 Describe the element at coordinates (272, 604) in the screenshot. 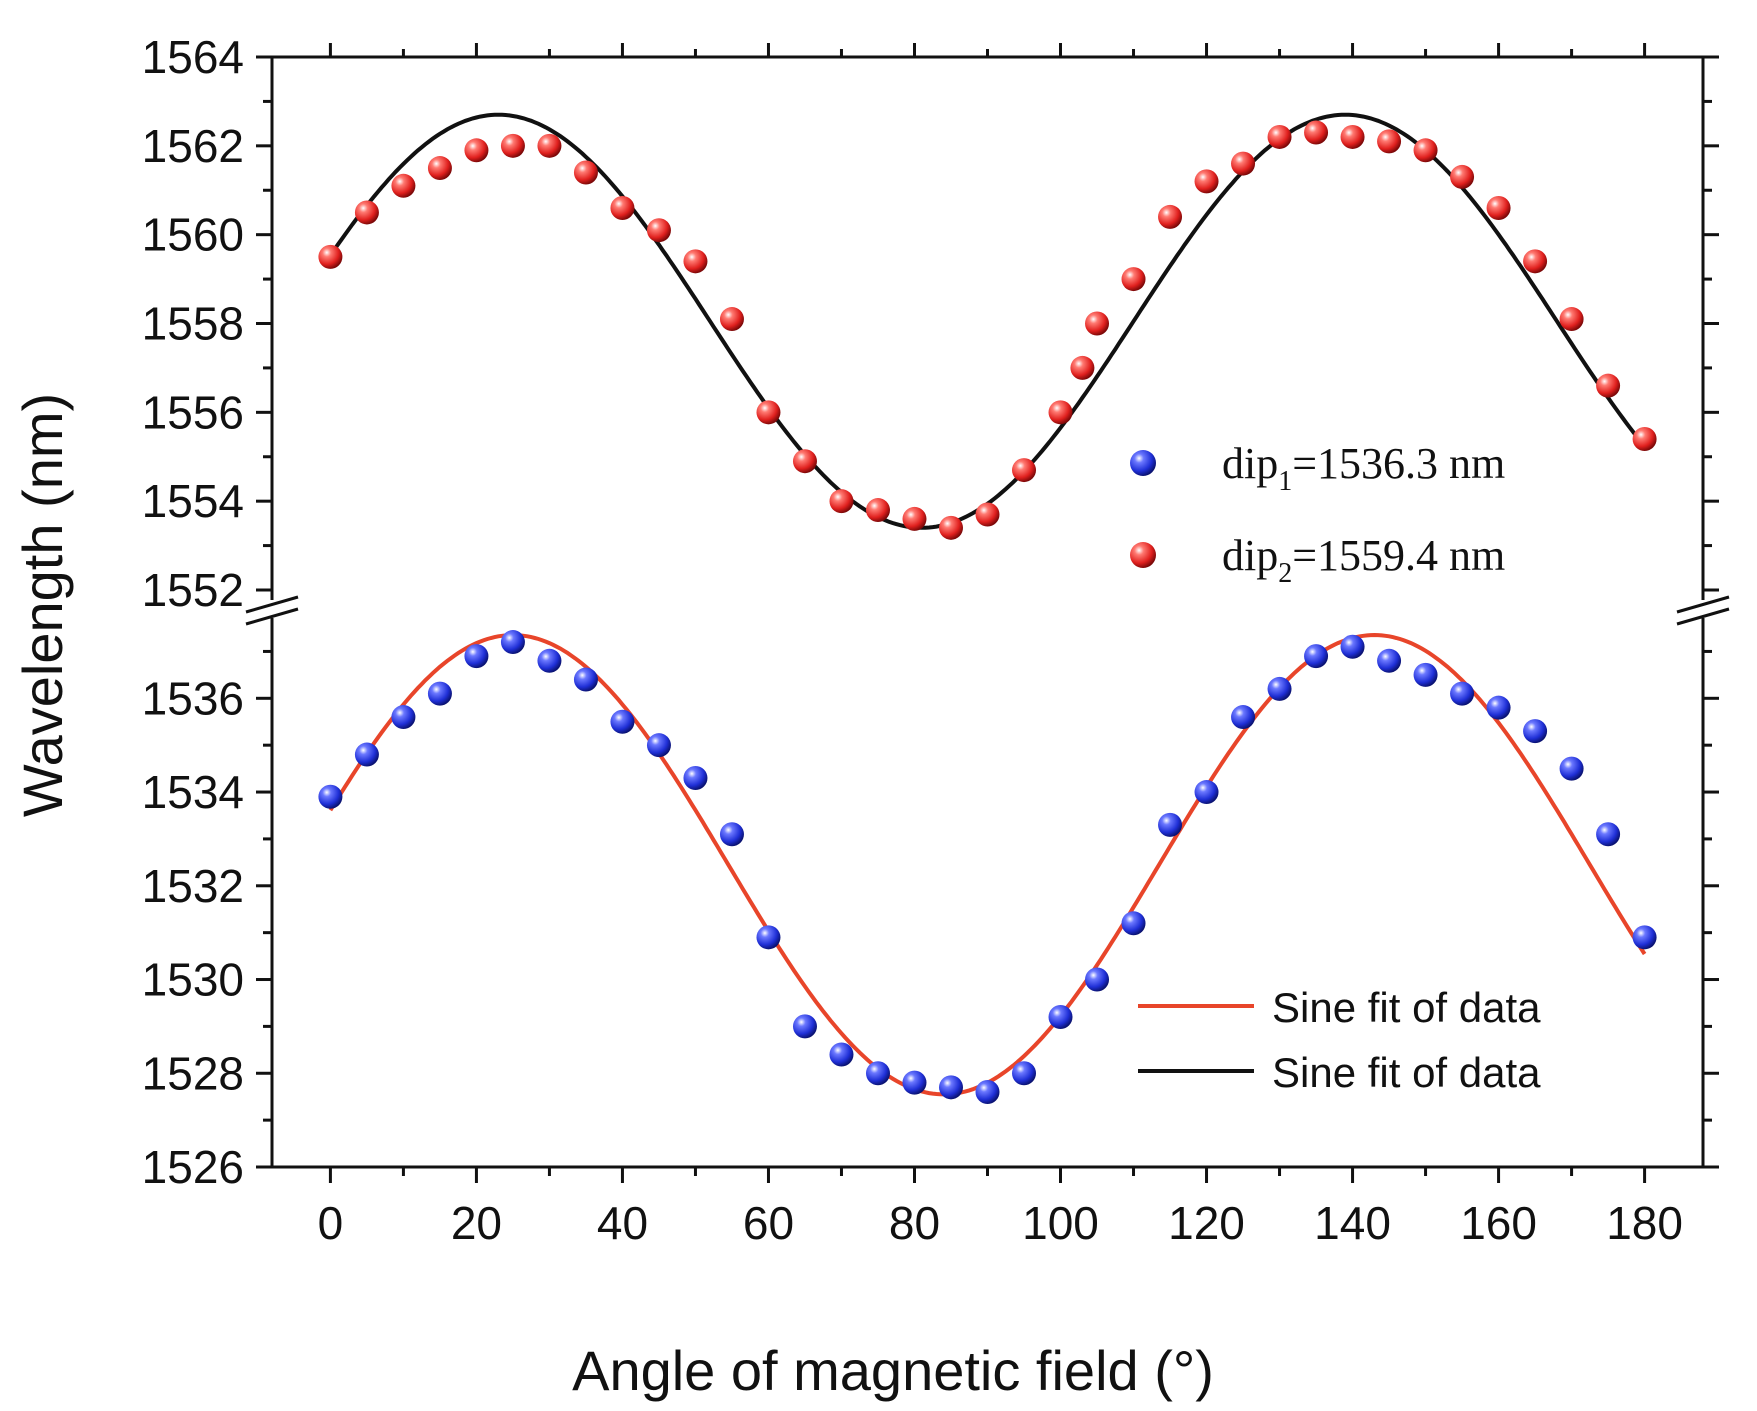

I see `axis-break-left-a` at that location.